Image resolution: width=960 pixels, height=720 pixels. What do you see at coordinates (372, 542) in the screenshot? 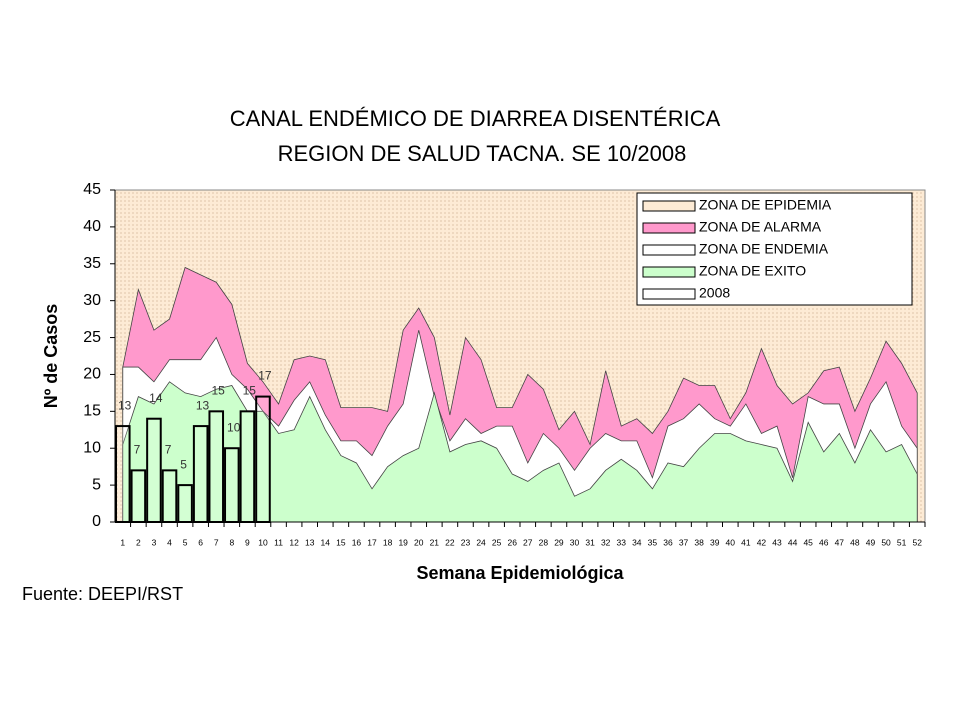
I see `x-tick-label: 17` at bounding box center [372, 542].